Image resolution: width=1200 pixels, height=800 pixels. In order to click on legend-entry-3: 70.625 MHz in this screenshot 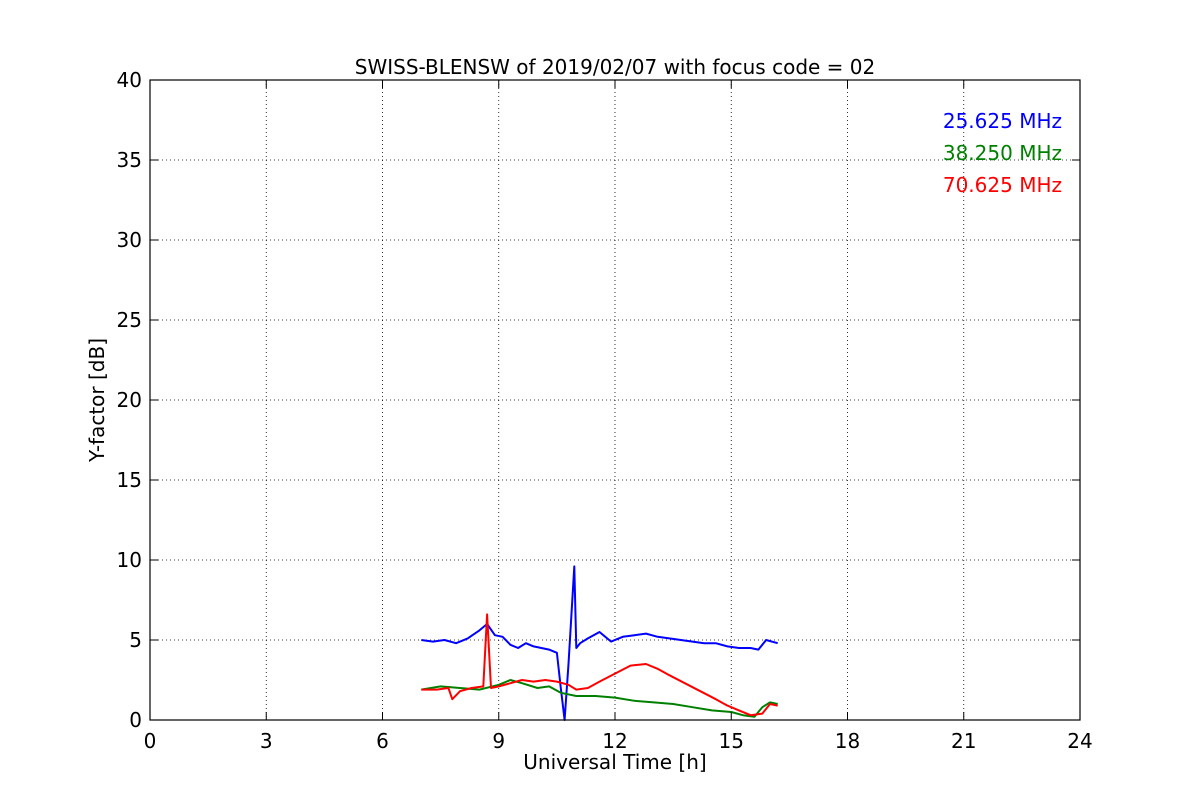, I will do `click(1002, 185)`.